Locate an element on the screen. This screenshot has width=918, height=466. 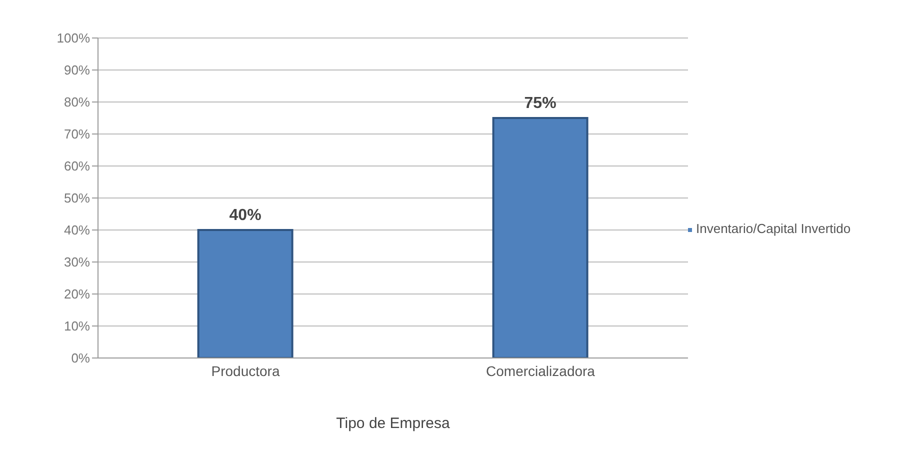
y-tick-label: 50% is located at coordinates (77, 198).